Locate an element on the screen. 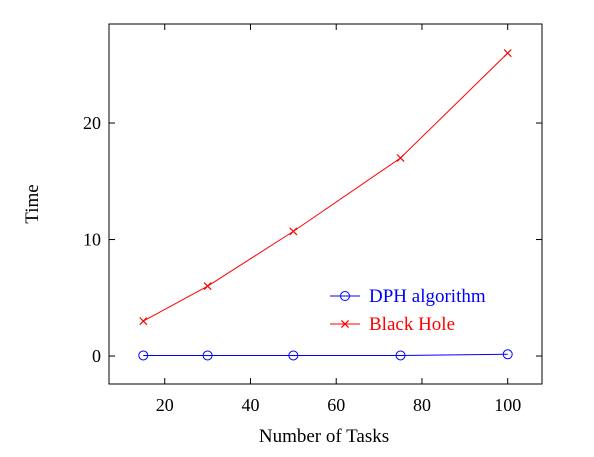 The height and width of the screenshot is (457, 594). y-tick-label: 20 is located at coordinates (92, 123).